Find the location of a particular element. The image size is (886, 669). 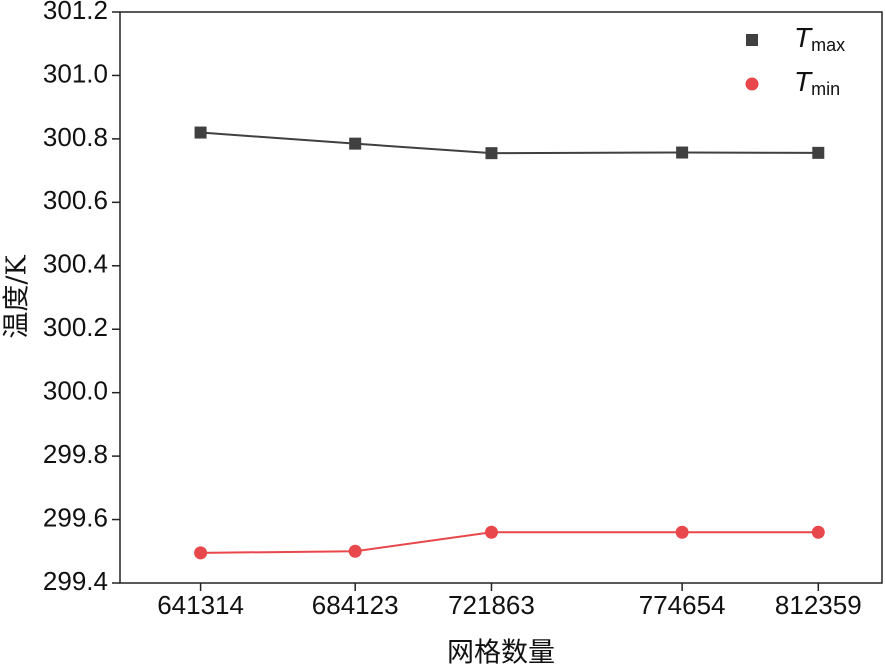

legend-label: Tmax is located at coordinates (819, 38).